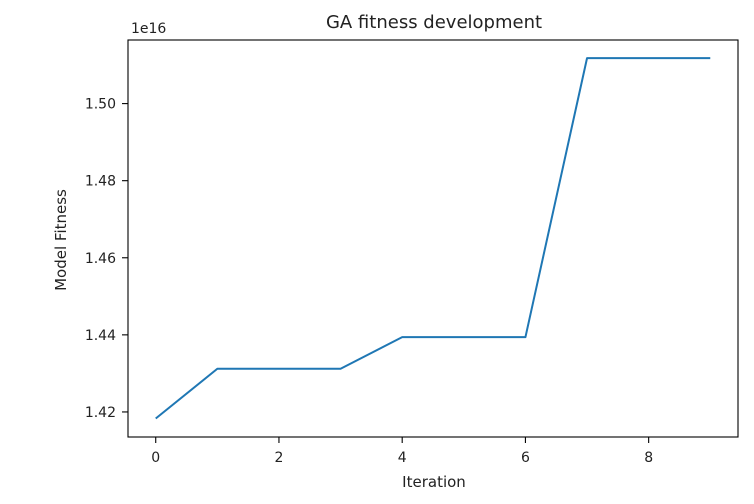 Image resolution: width=754 pixels, height=504 pixels. What do you see at coordinates (100, 259) in the screenshot?
I see `y-tick-label: 1.46` at bounding box center [100, 259].